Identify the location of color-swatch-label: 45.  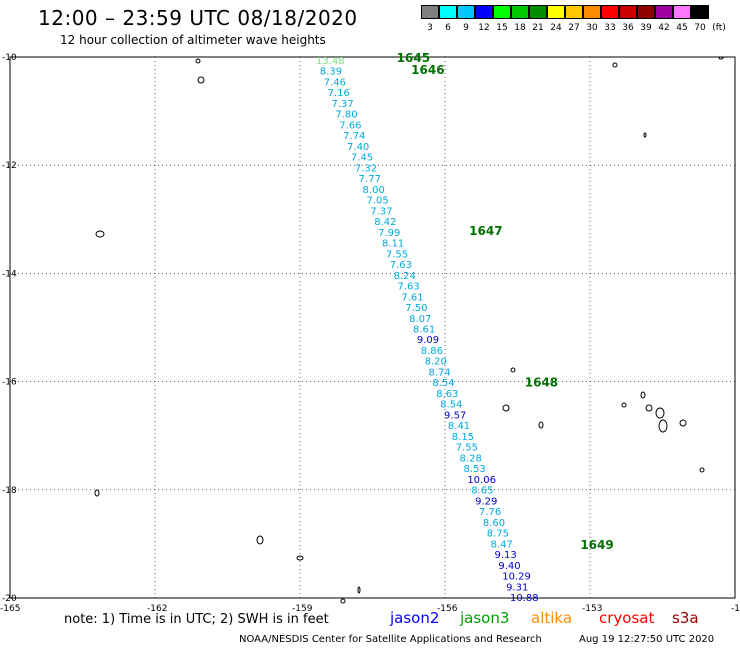
(682, 28).